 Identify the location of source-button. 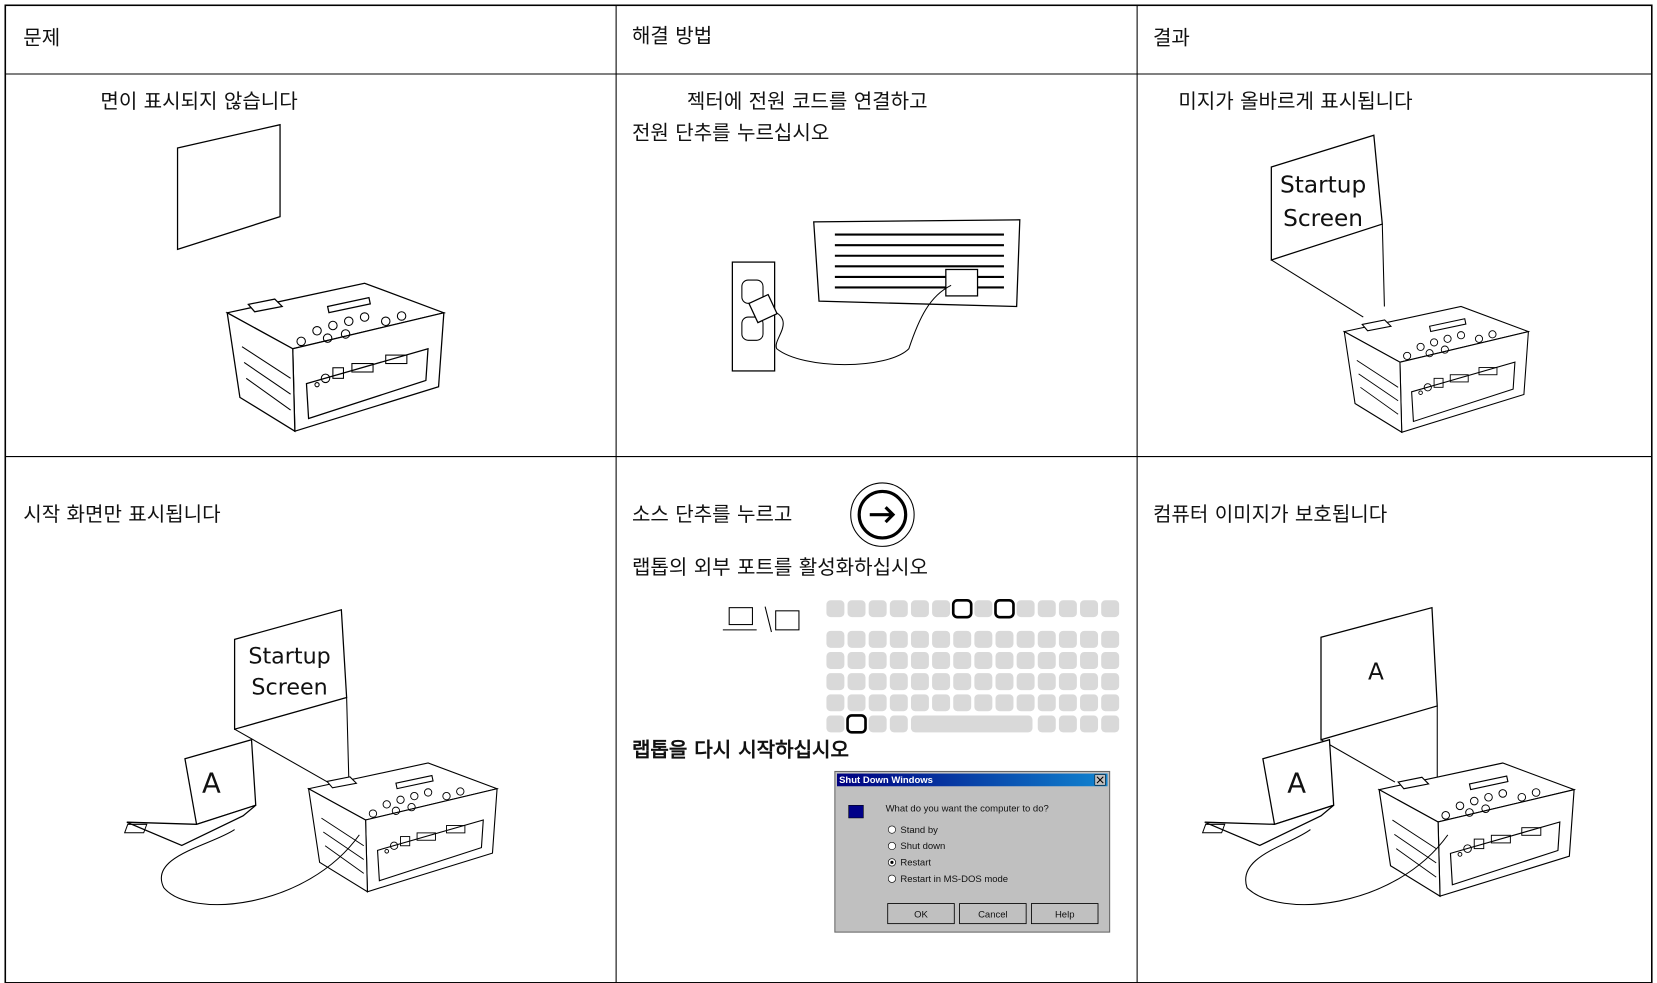
(882, 514).